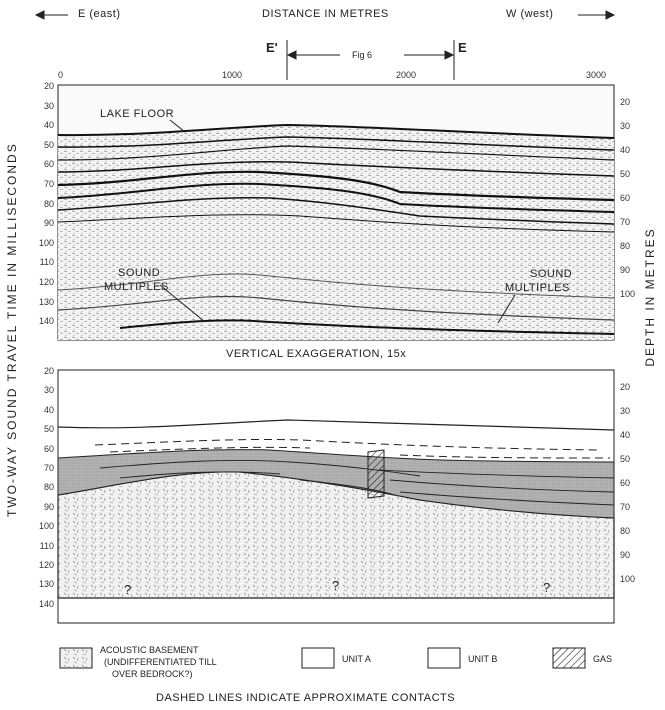 The image size is (665, 710). What do you see at coordinates (61, 75) in the screenshot?
I see `x-tick-0: 0` at bounding box center [61, 75].